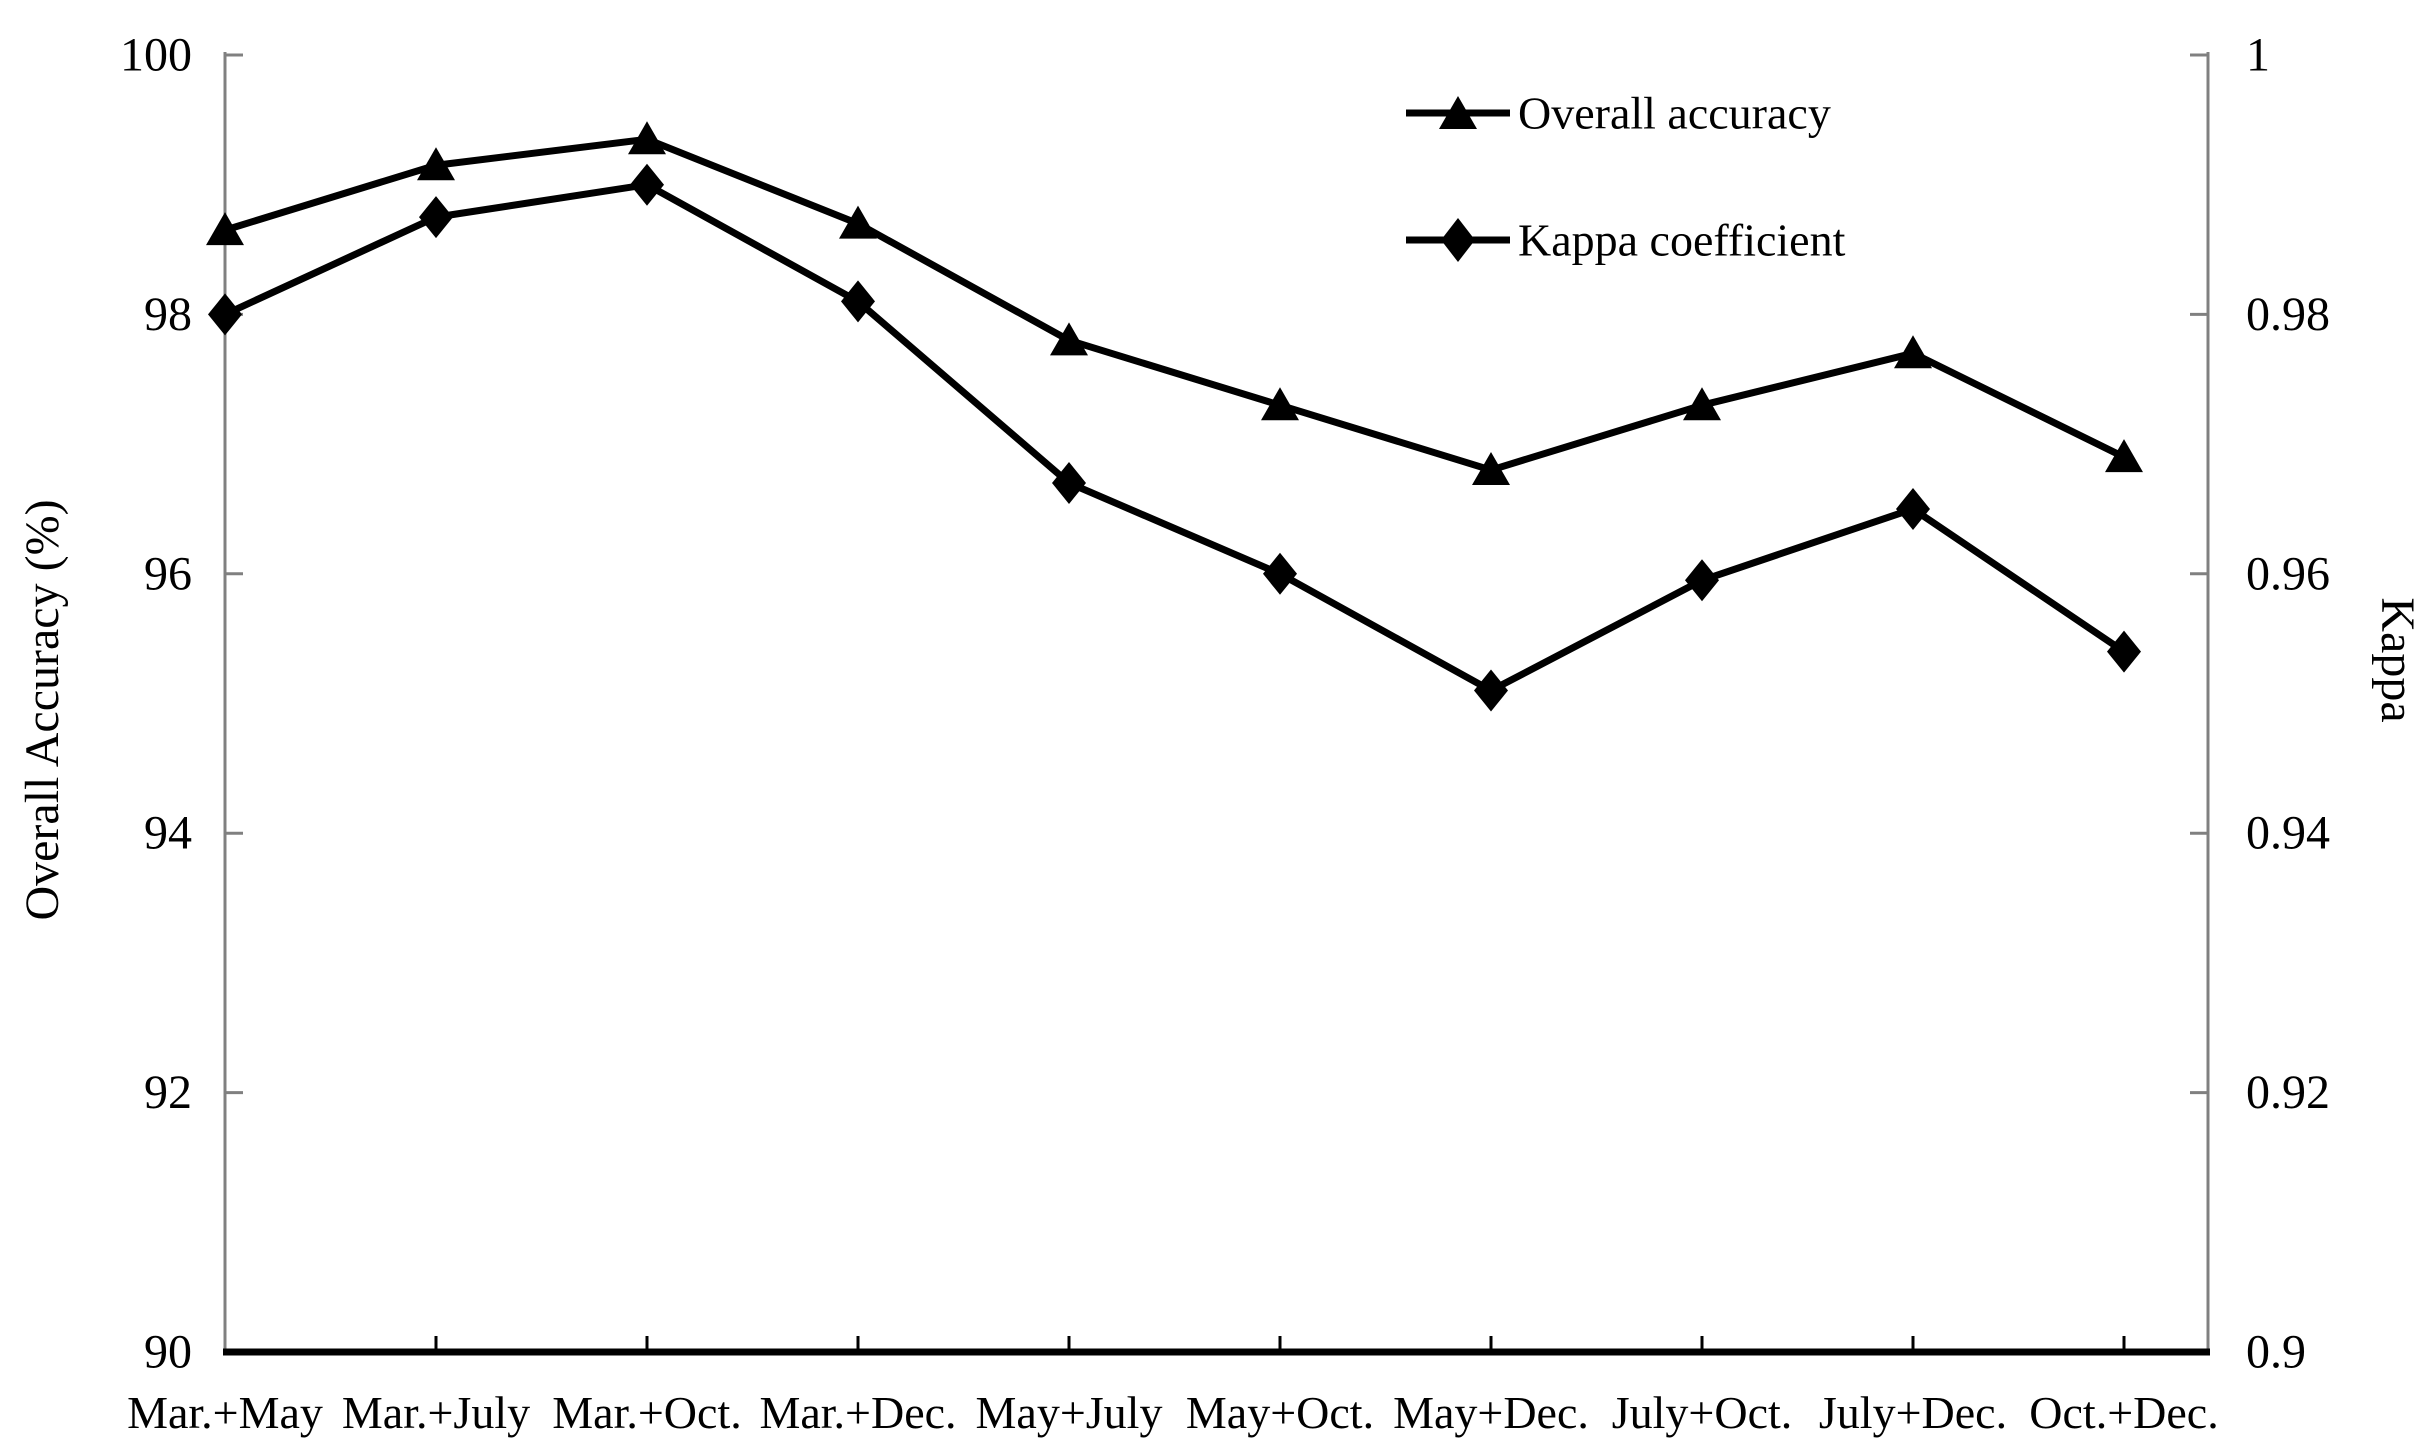 This screenshot has height=1450, width=2420. I want to click on left-axis-title: Overall Accuracy (%), so click(42, 709).